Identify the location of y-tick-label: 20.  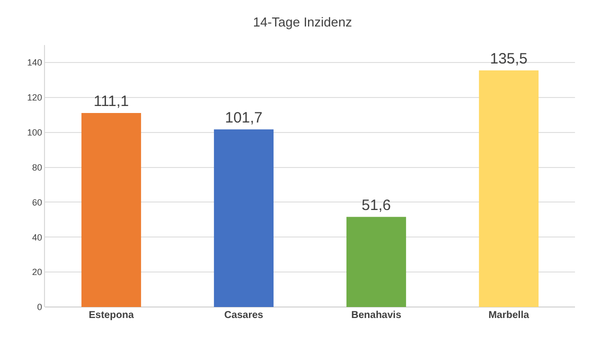
(37, 272).